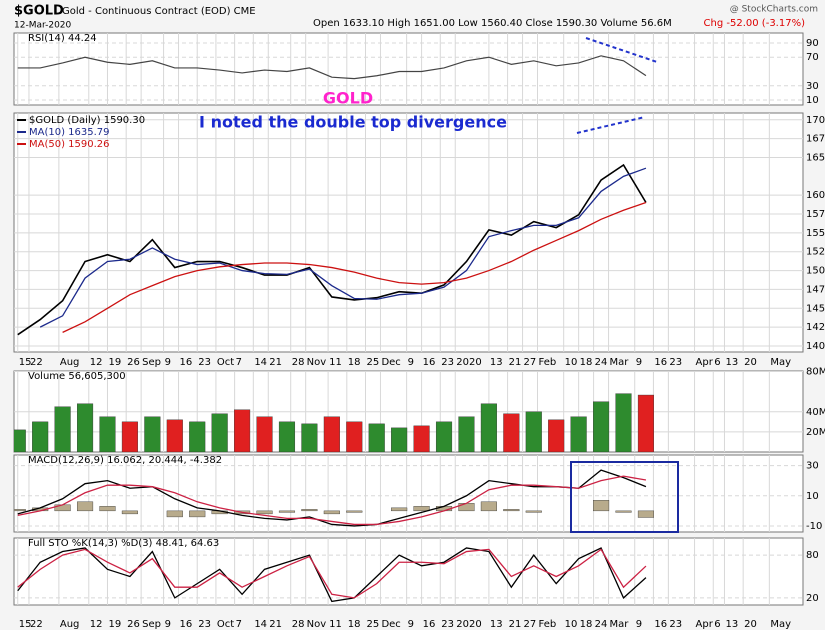 This screenshot has width=825, height=630. Describe the element at coordinates (571, 362) in the screenshot. I see `x-tick-label: 10` at that location.